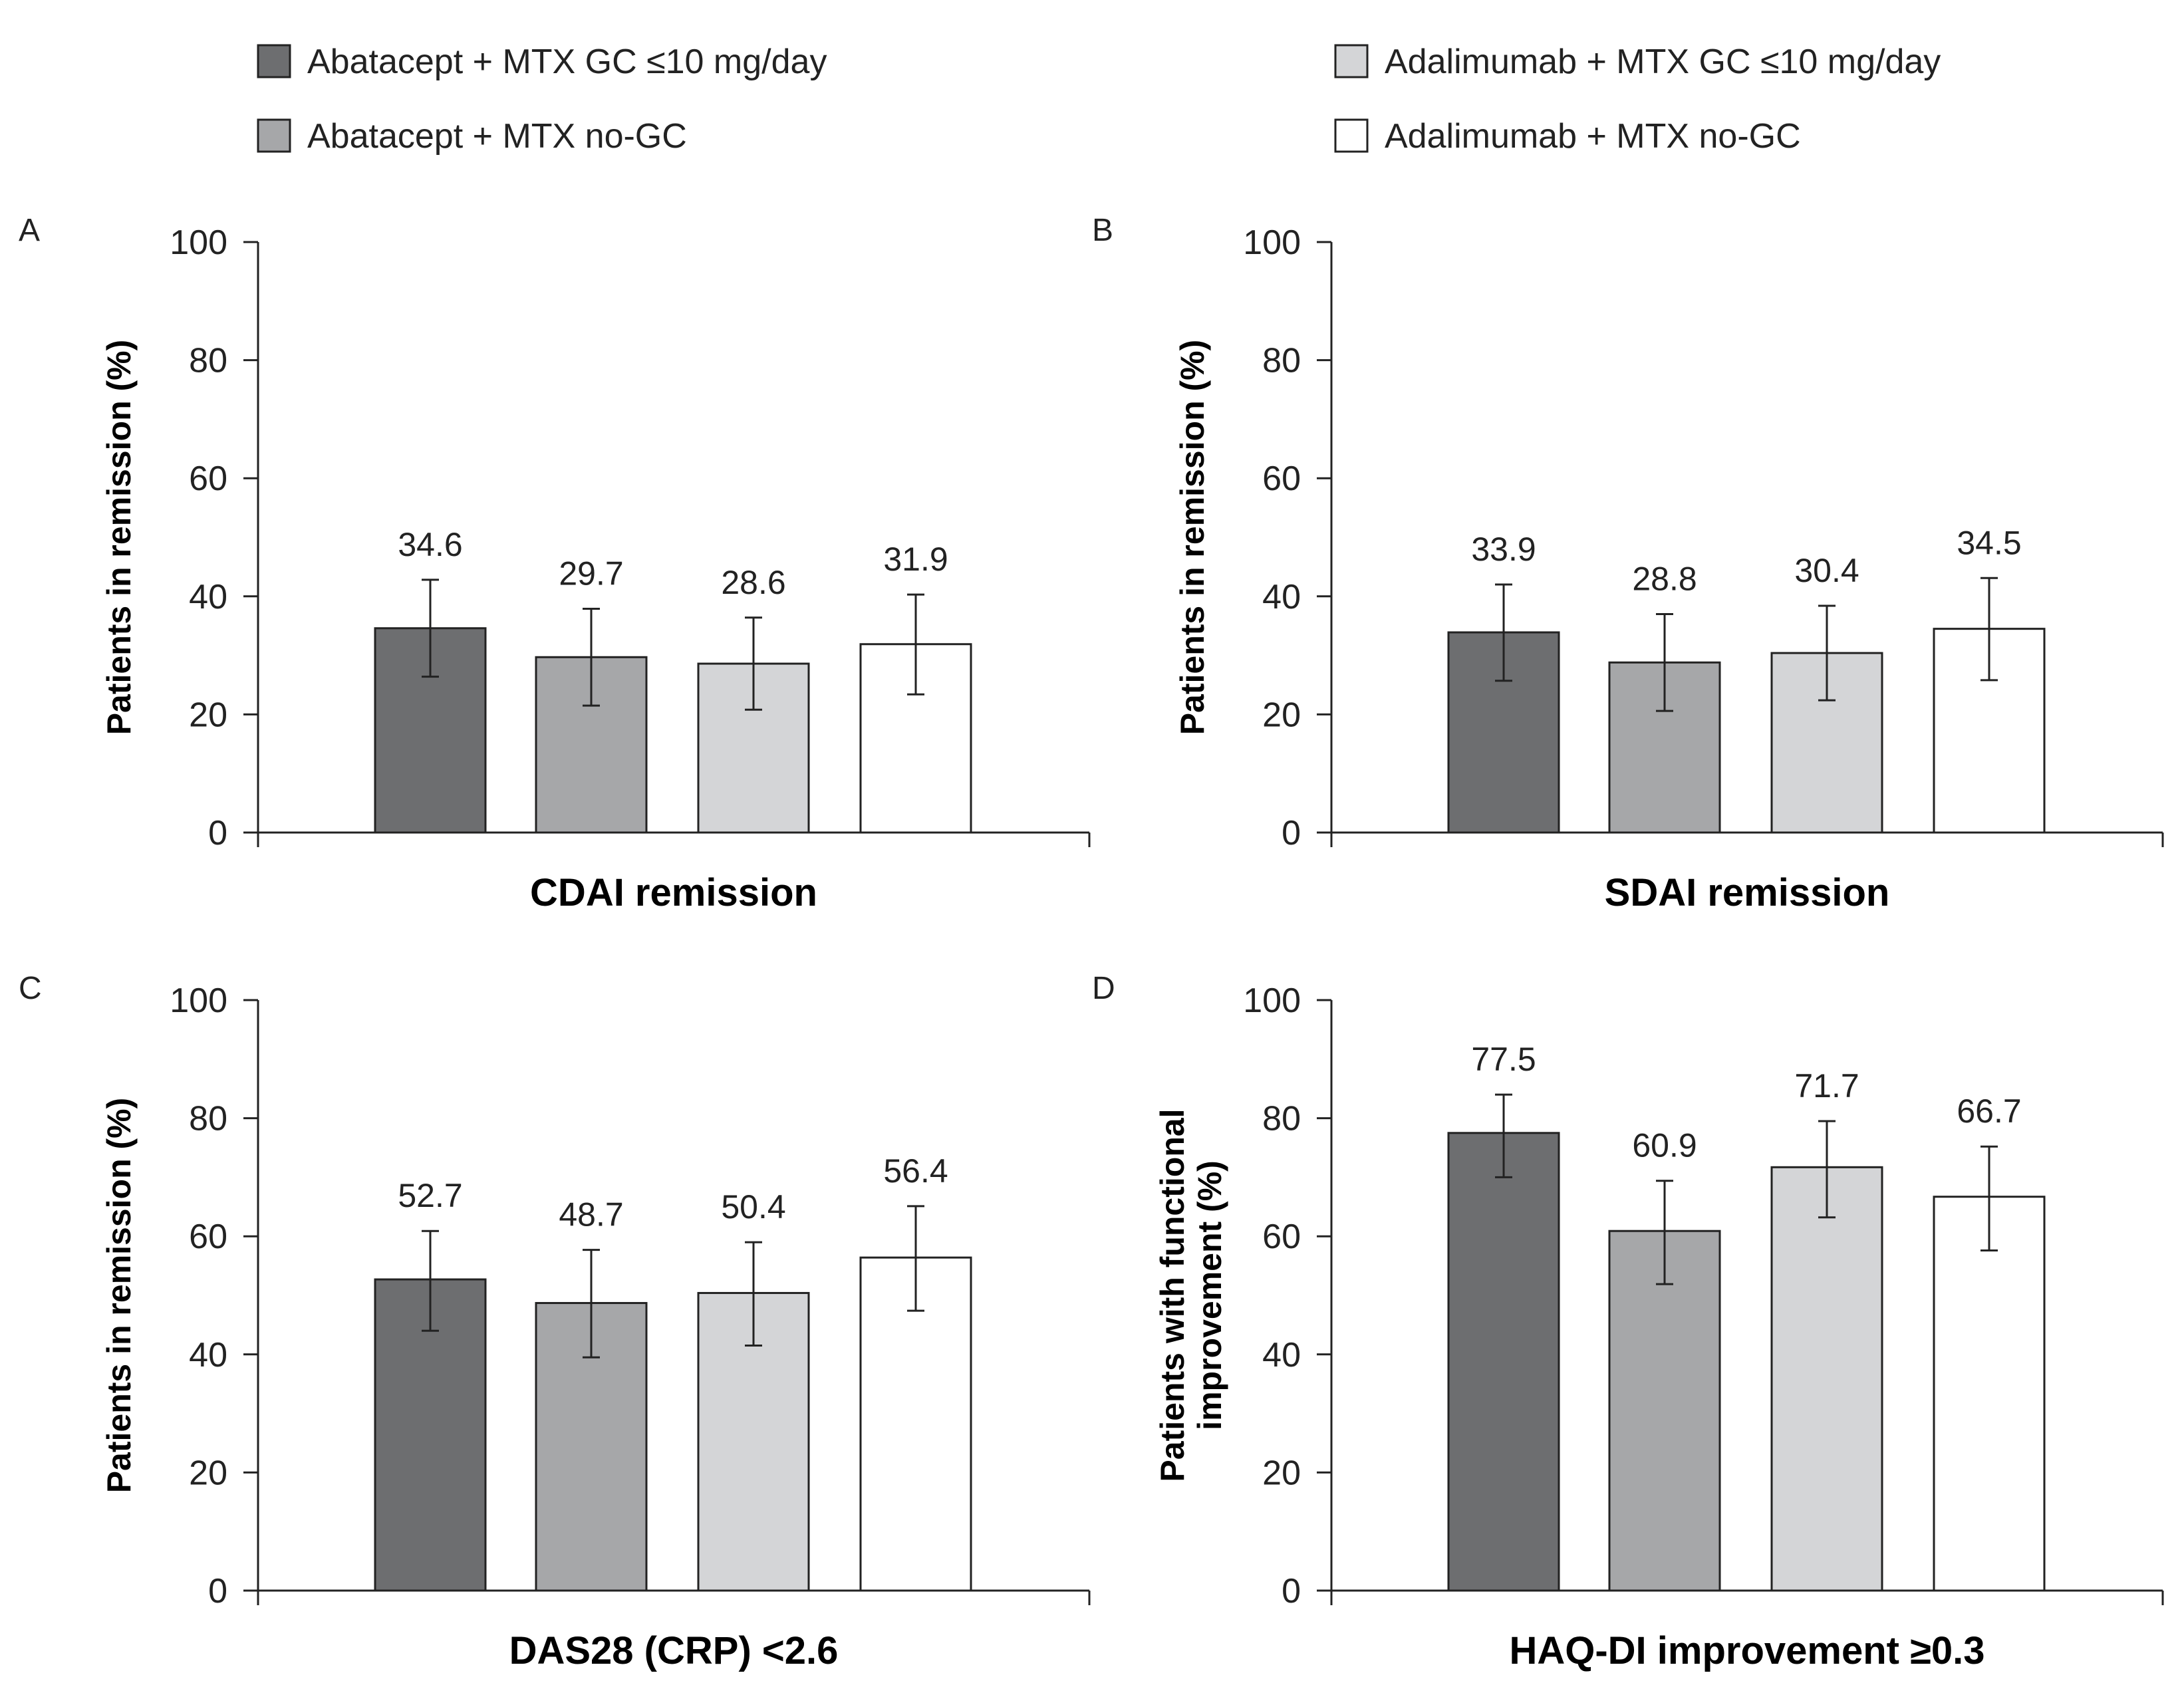 The height and width of the screenshot is (1689, 2184). I want to click on x-axis-label: CDAI remission, so click(673, 892).